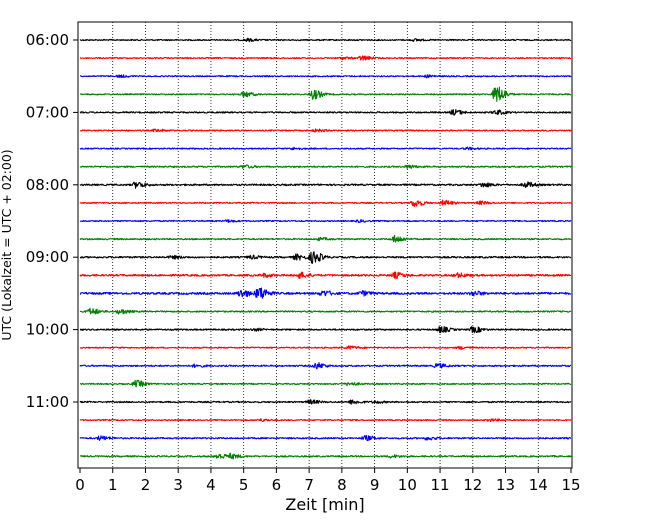  I want to click on x-tick-label: 6, so click(277, 485).